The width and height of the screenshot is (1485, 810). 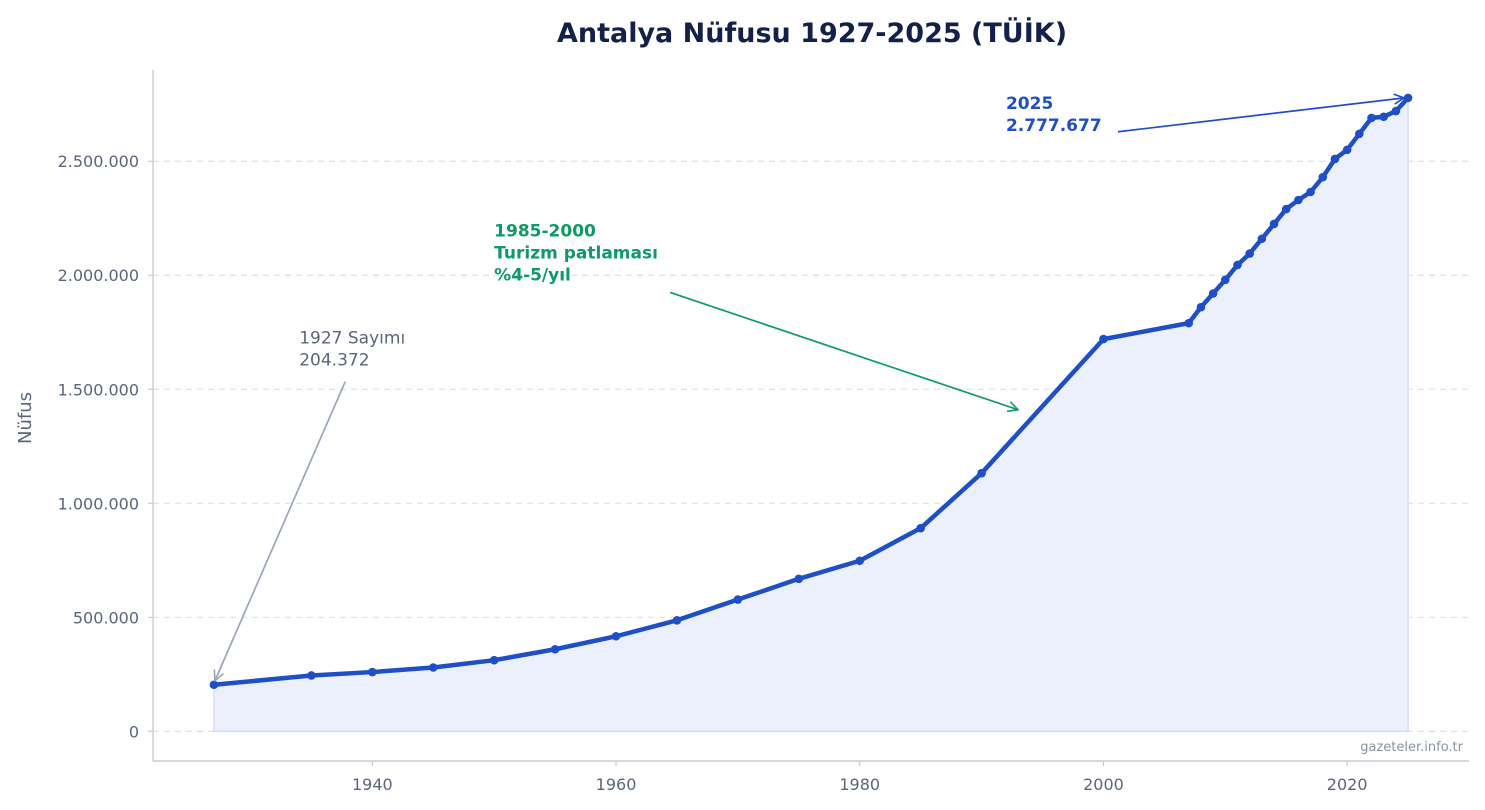 I want to click on source-note: gazeteler.info.tr, so click(x=1411, y=747).